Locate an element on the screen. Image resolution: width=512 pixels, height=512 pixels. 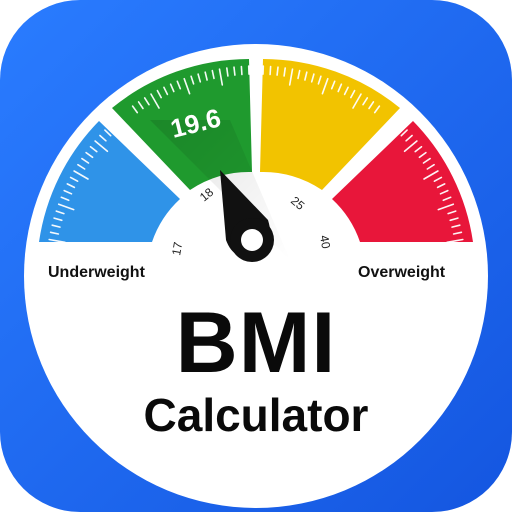
segment-underweight is located at coordinates (109, 181).